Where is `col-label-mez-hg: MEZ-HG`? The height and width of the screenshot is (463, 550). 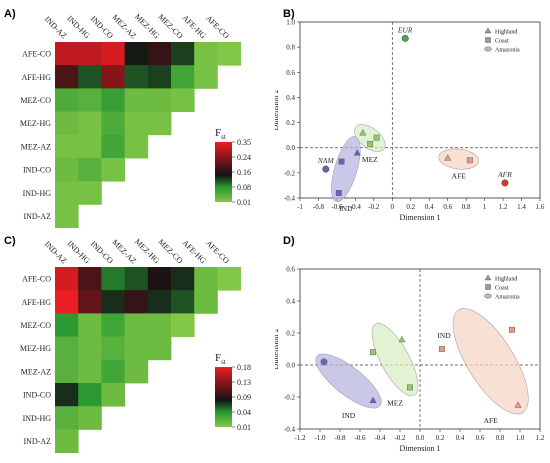
col-label-mez-hg: MEZ-HG is located at coordinates (147, 26).